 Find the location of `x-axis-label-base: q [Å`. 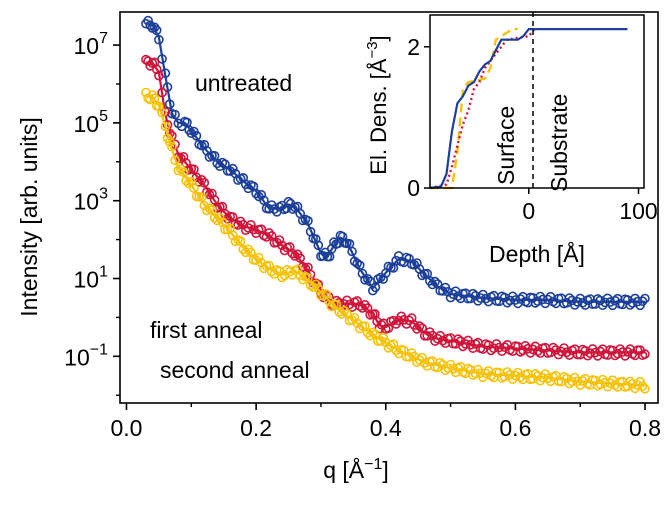

x-axis-label-base: q [Å is located at coordinates (344, 469).